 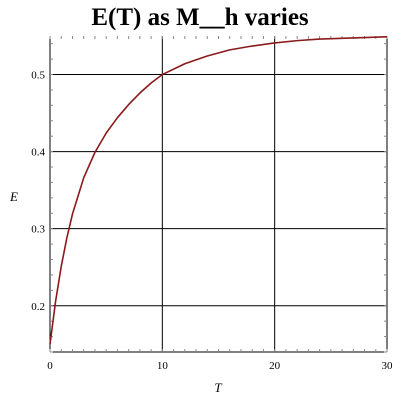 I want to click on chart-title: E(T) as M__h varies, so click(x=200, y=17).